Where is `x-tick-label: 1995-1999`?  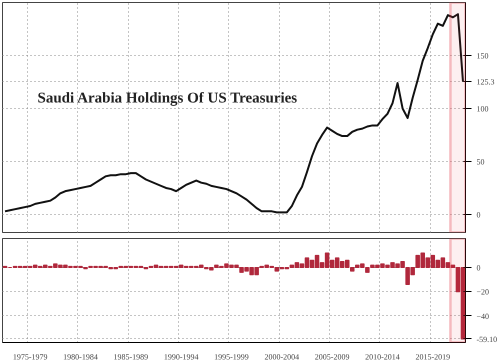 x-tick-label: 1995-1999 is located at coordinates (231, 357).